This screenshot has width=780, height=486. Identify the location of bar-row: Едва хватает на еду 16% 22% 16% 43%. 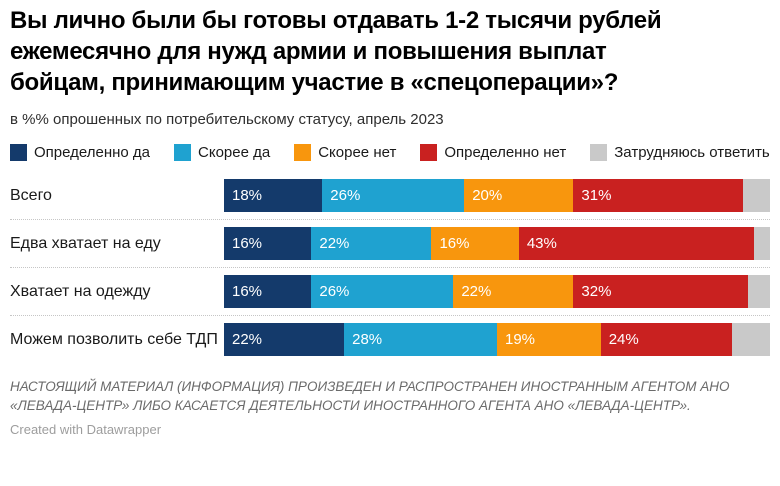
(390, 244).